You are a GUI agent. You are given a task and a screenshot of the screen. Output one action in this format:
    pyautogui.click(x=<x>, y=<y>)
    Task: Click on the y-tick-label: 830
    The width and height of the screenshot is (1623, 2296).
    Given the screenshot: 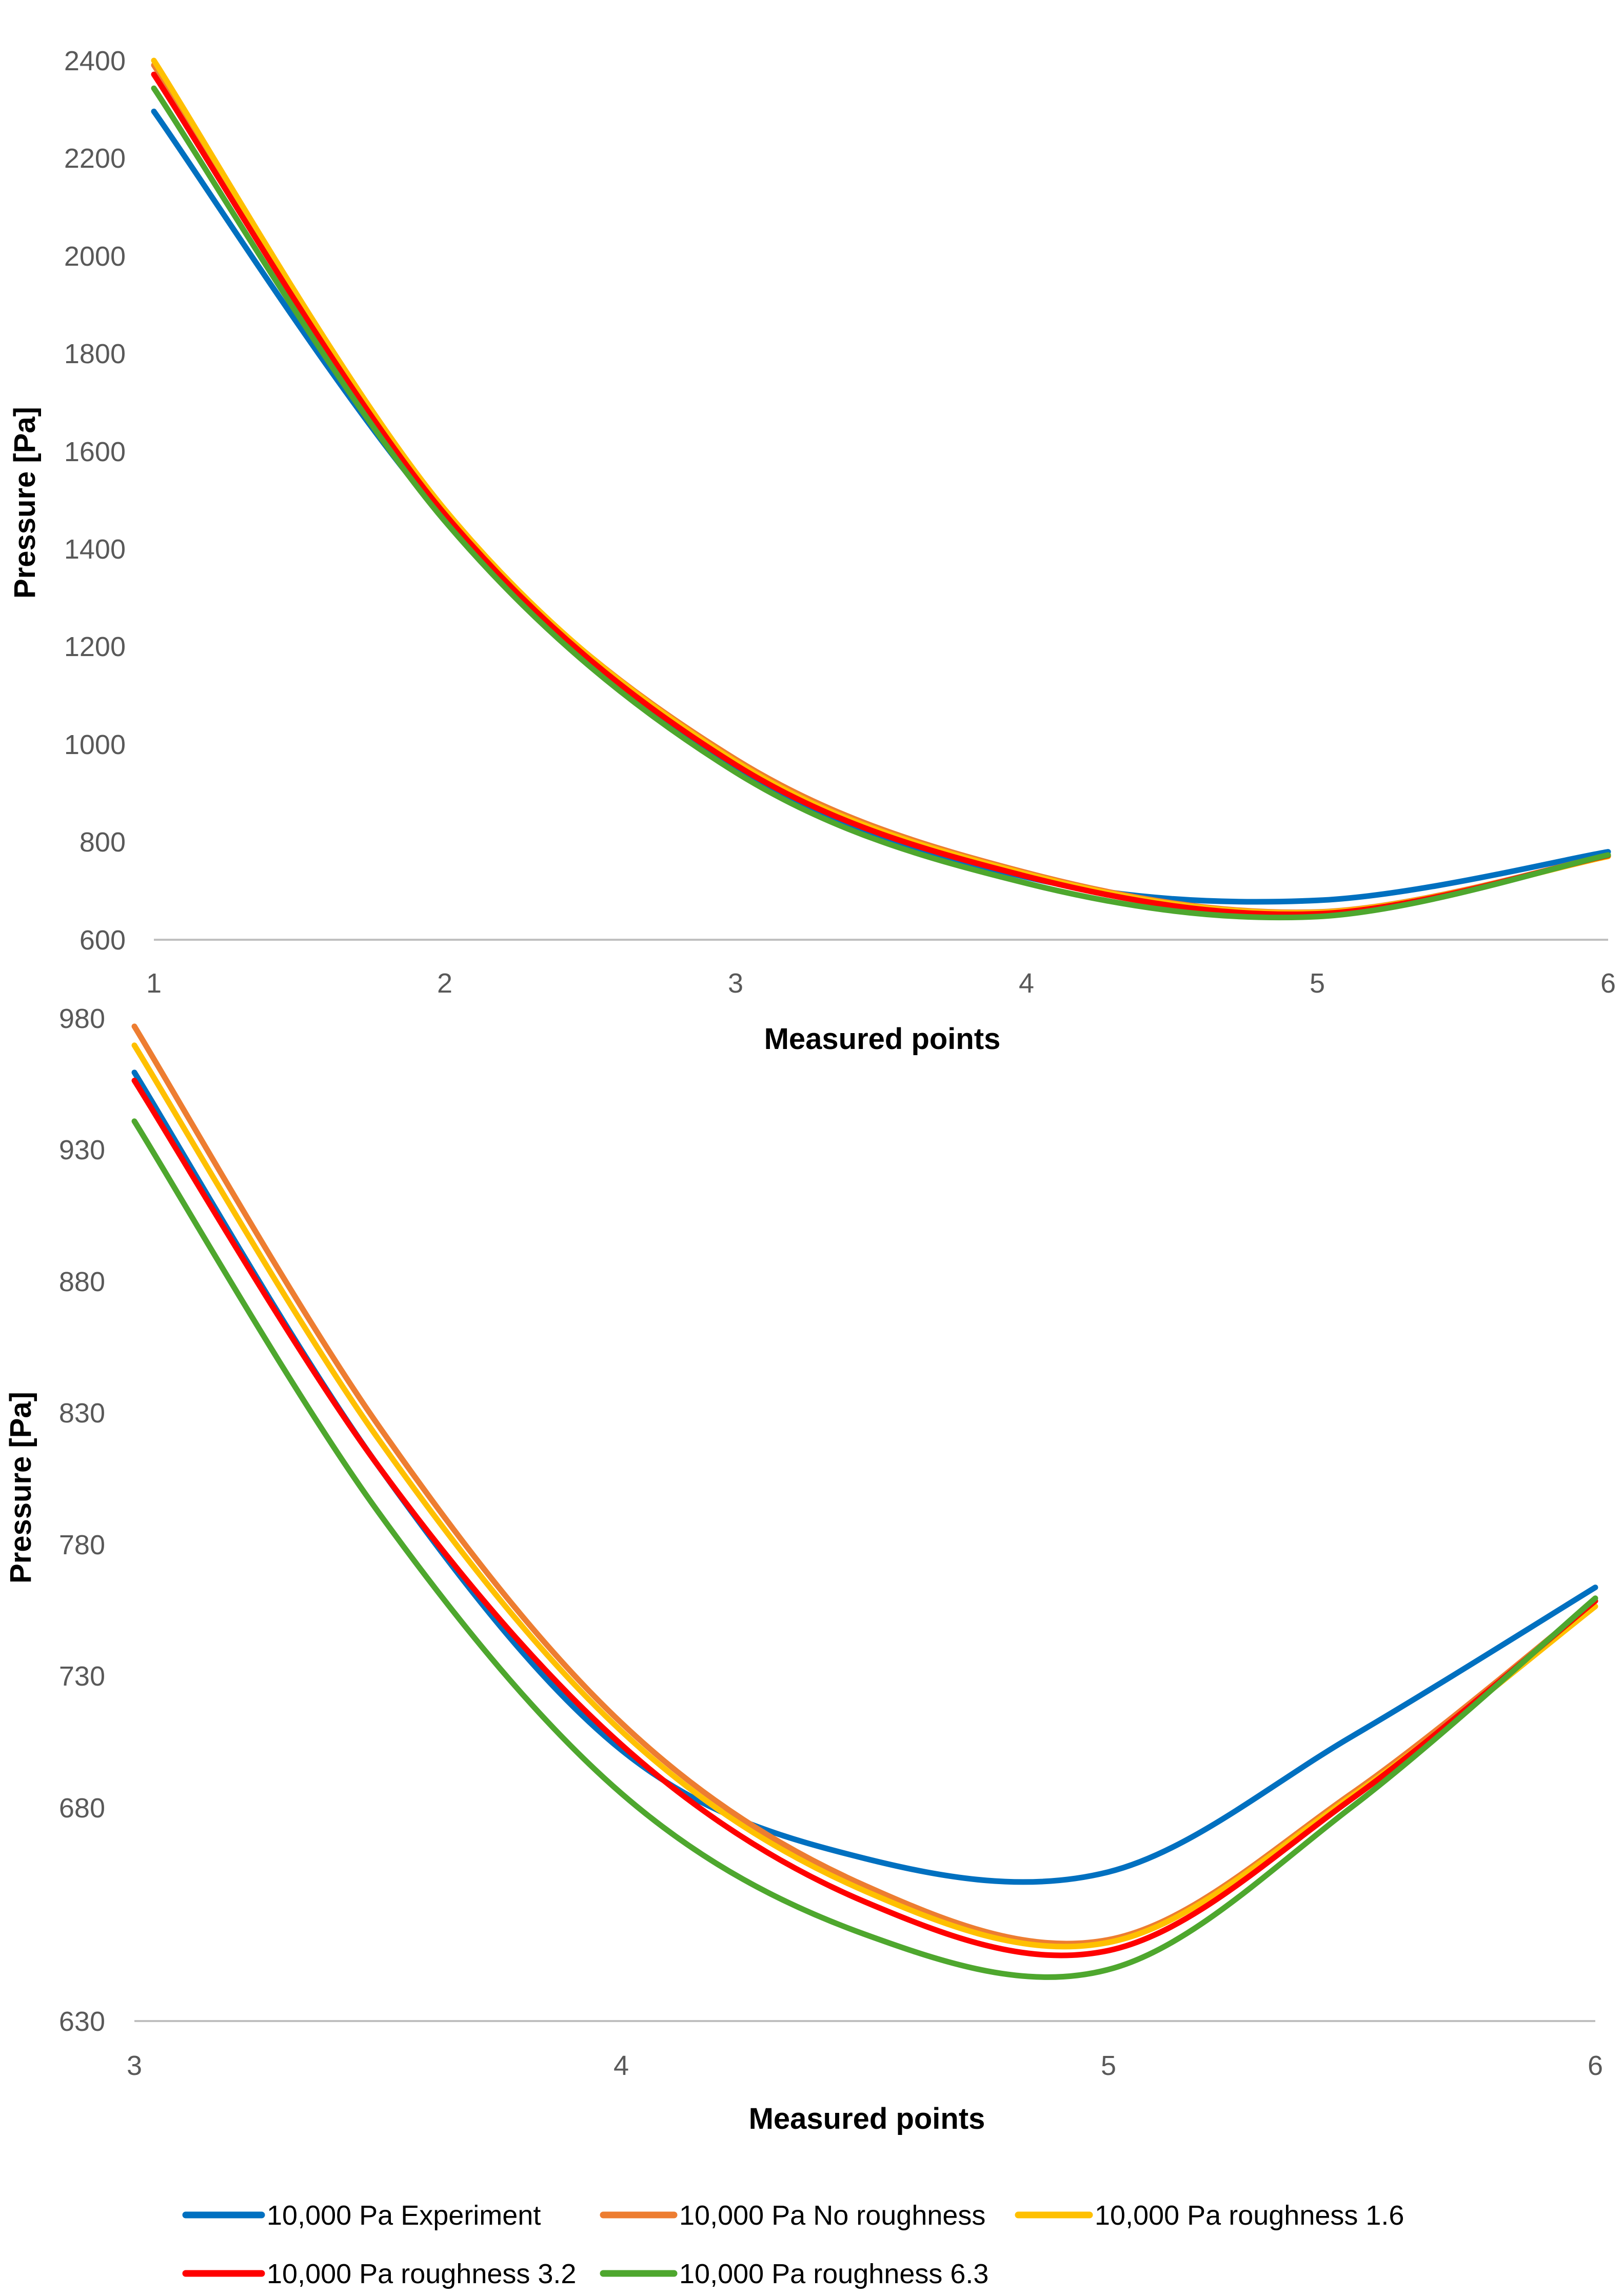 What is the action you would take?
    pyautogui.click(x=82, y=1413)
    